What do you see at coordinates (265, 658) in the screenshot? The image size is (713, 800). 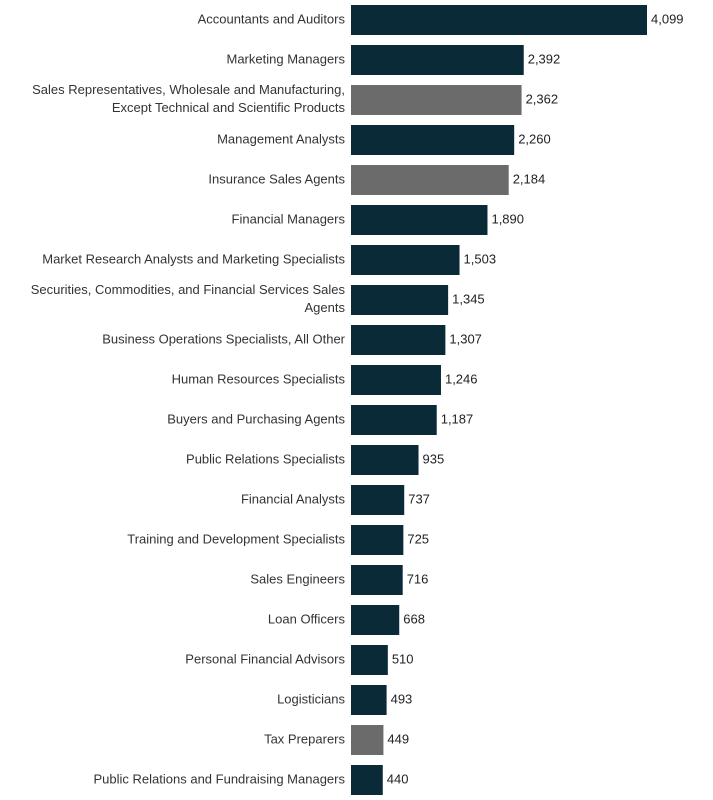 I see `category-label: Personal Financial Advisors` at bounding box center [265, 658].